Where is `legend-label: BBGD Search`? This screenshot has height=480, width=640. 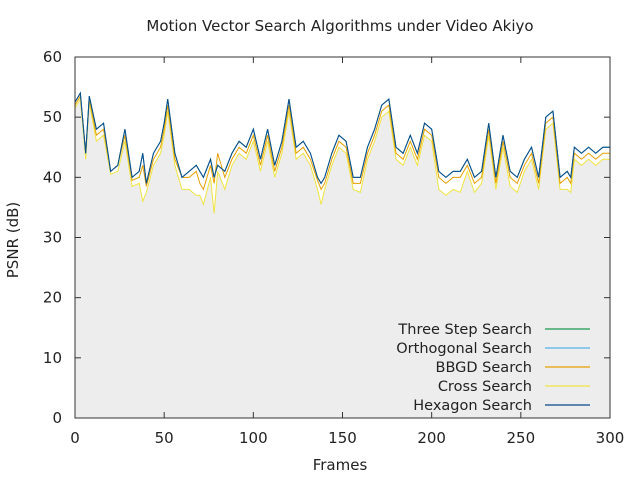 legend-label: BBGD Search is located at coordinates (484, 368).